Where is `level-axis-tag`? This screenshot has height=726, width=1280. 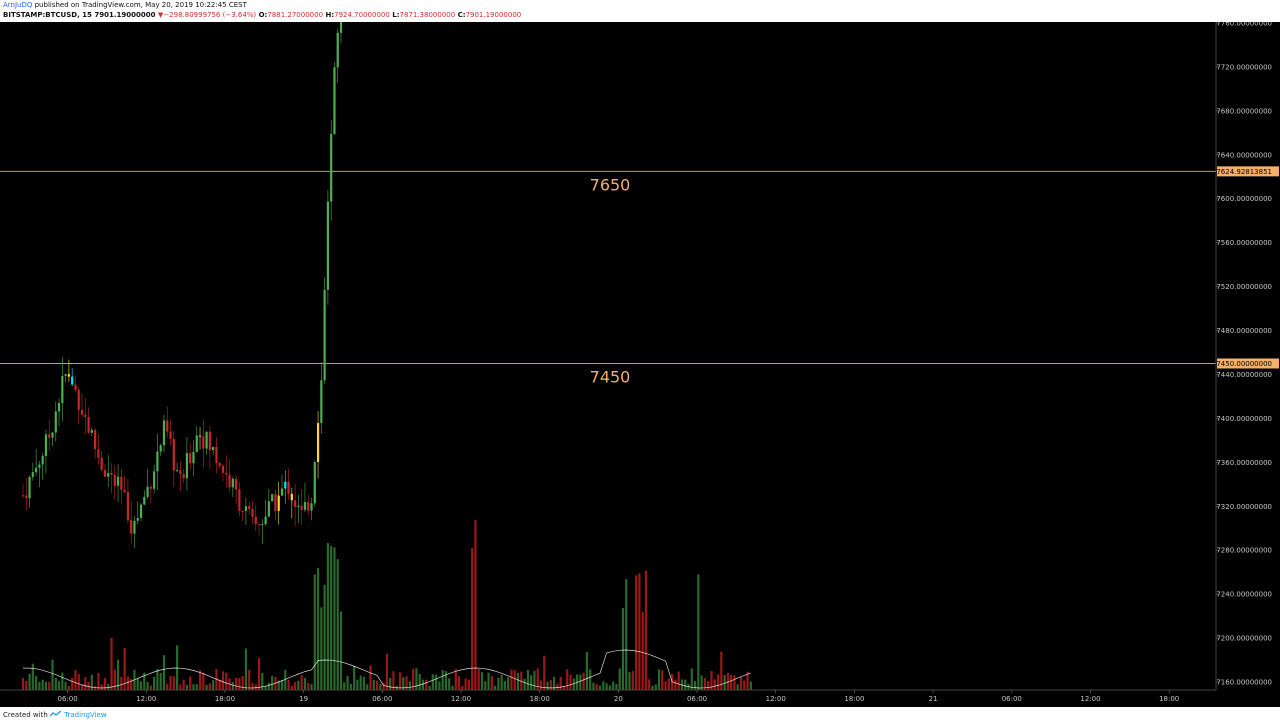 level-axis-tag is located at coordinates (1248, 171).